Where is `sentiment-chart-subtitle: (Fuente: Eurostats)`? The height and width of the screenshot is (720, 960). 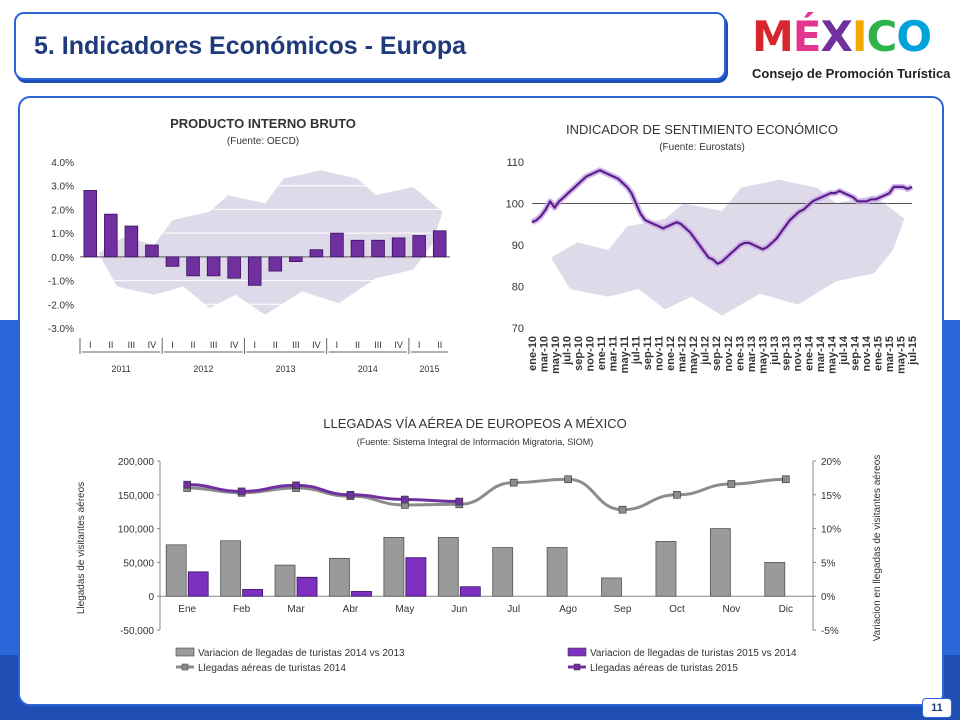 sentiment-chart-subtitle: (Fuente: Eurostats) is located at coordinates (702, 147).